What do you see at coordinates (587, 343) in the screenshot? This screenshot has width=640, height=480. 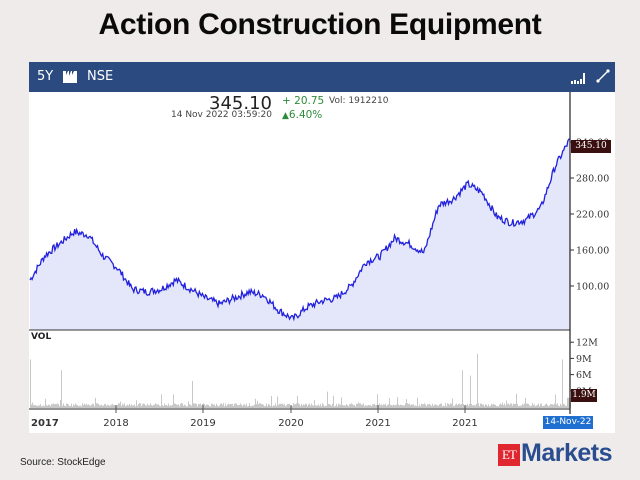 I see `volume-tick-label: 12M` at bounding box center [587, 343].